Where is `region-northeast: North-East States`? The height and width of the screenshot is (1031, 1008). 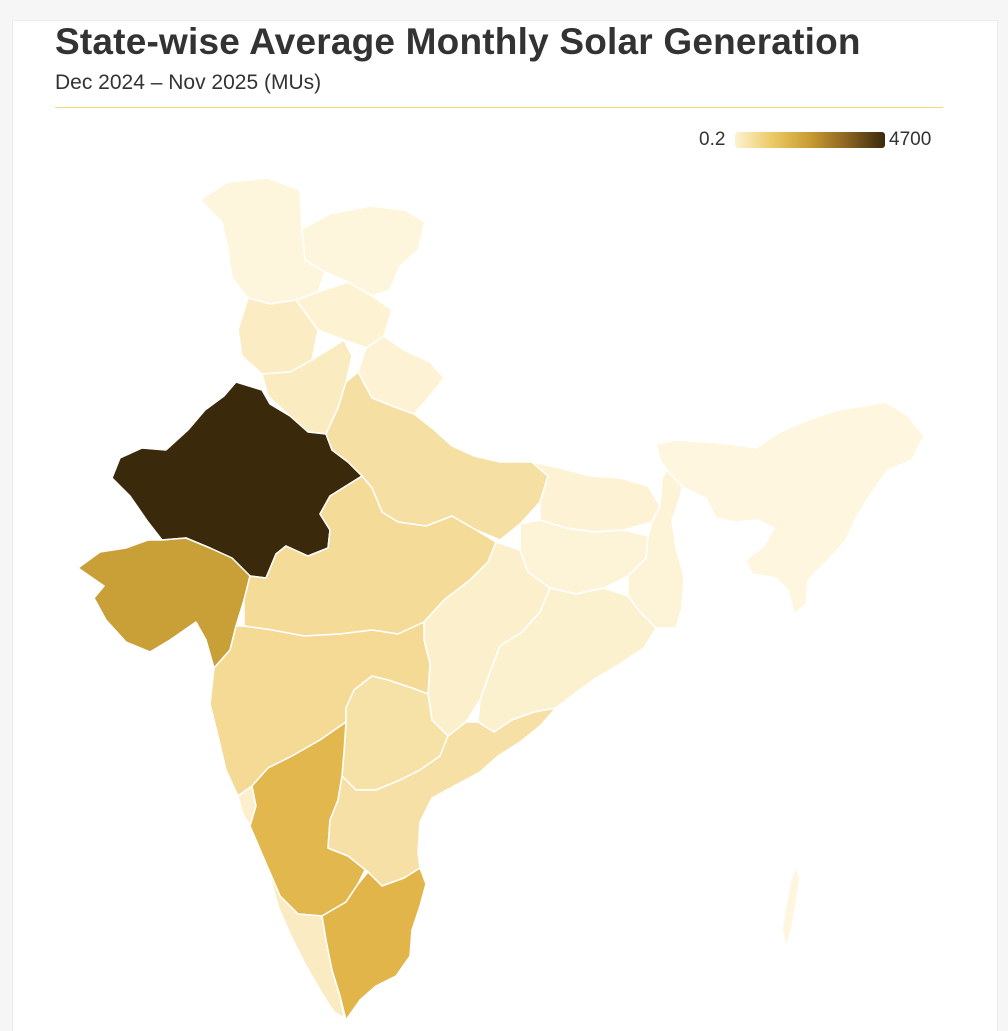 region-northeast: North-East States is located at coordinates (790, 508).